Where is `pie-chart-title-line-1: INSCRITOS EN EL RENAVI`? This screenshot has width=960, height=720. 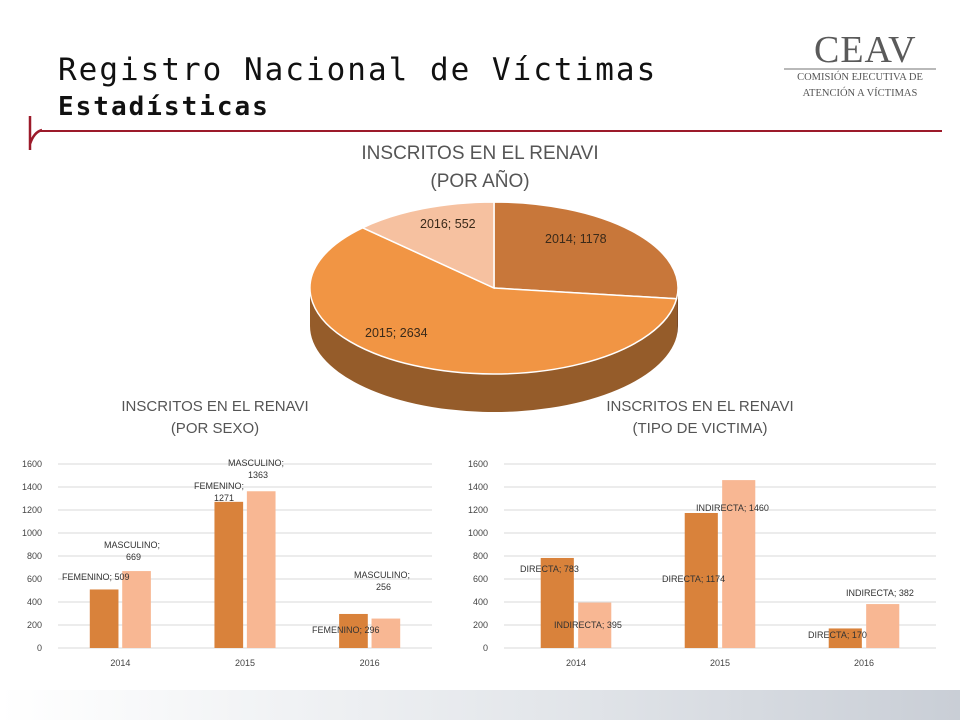
pie-chart-title-line-1: INSCRITOS EN EL RENAVI is located at coordinates (480, 153).